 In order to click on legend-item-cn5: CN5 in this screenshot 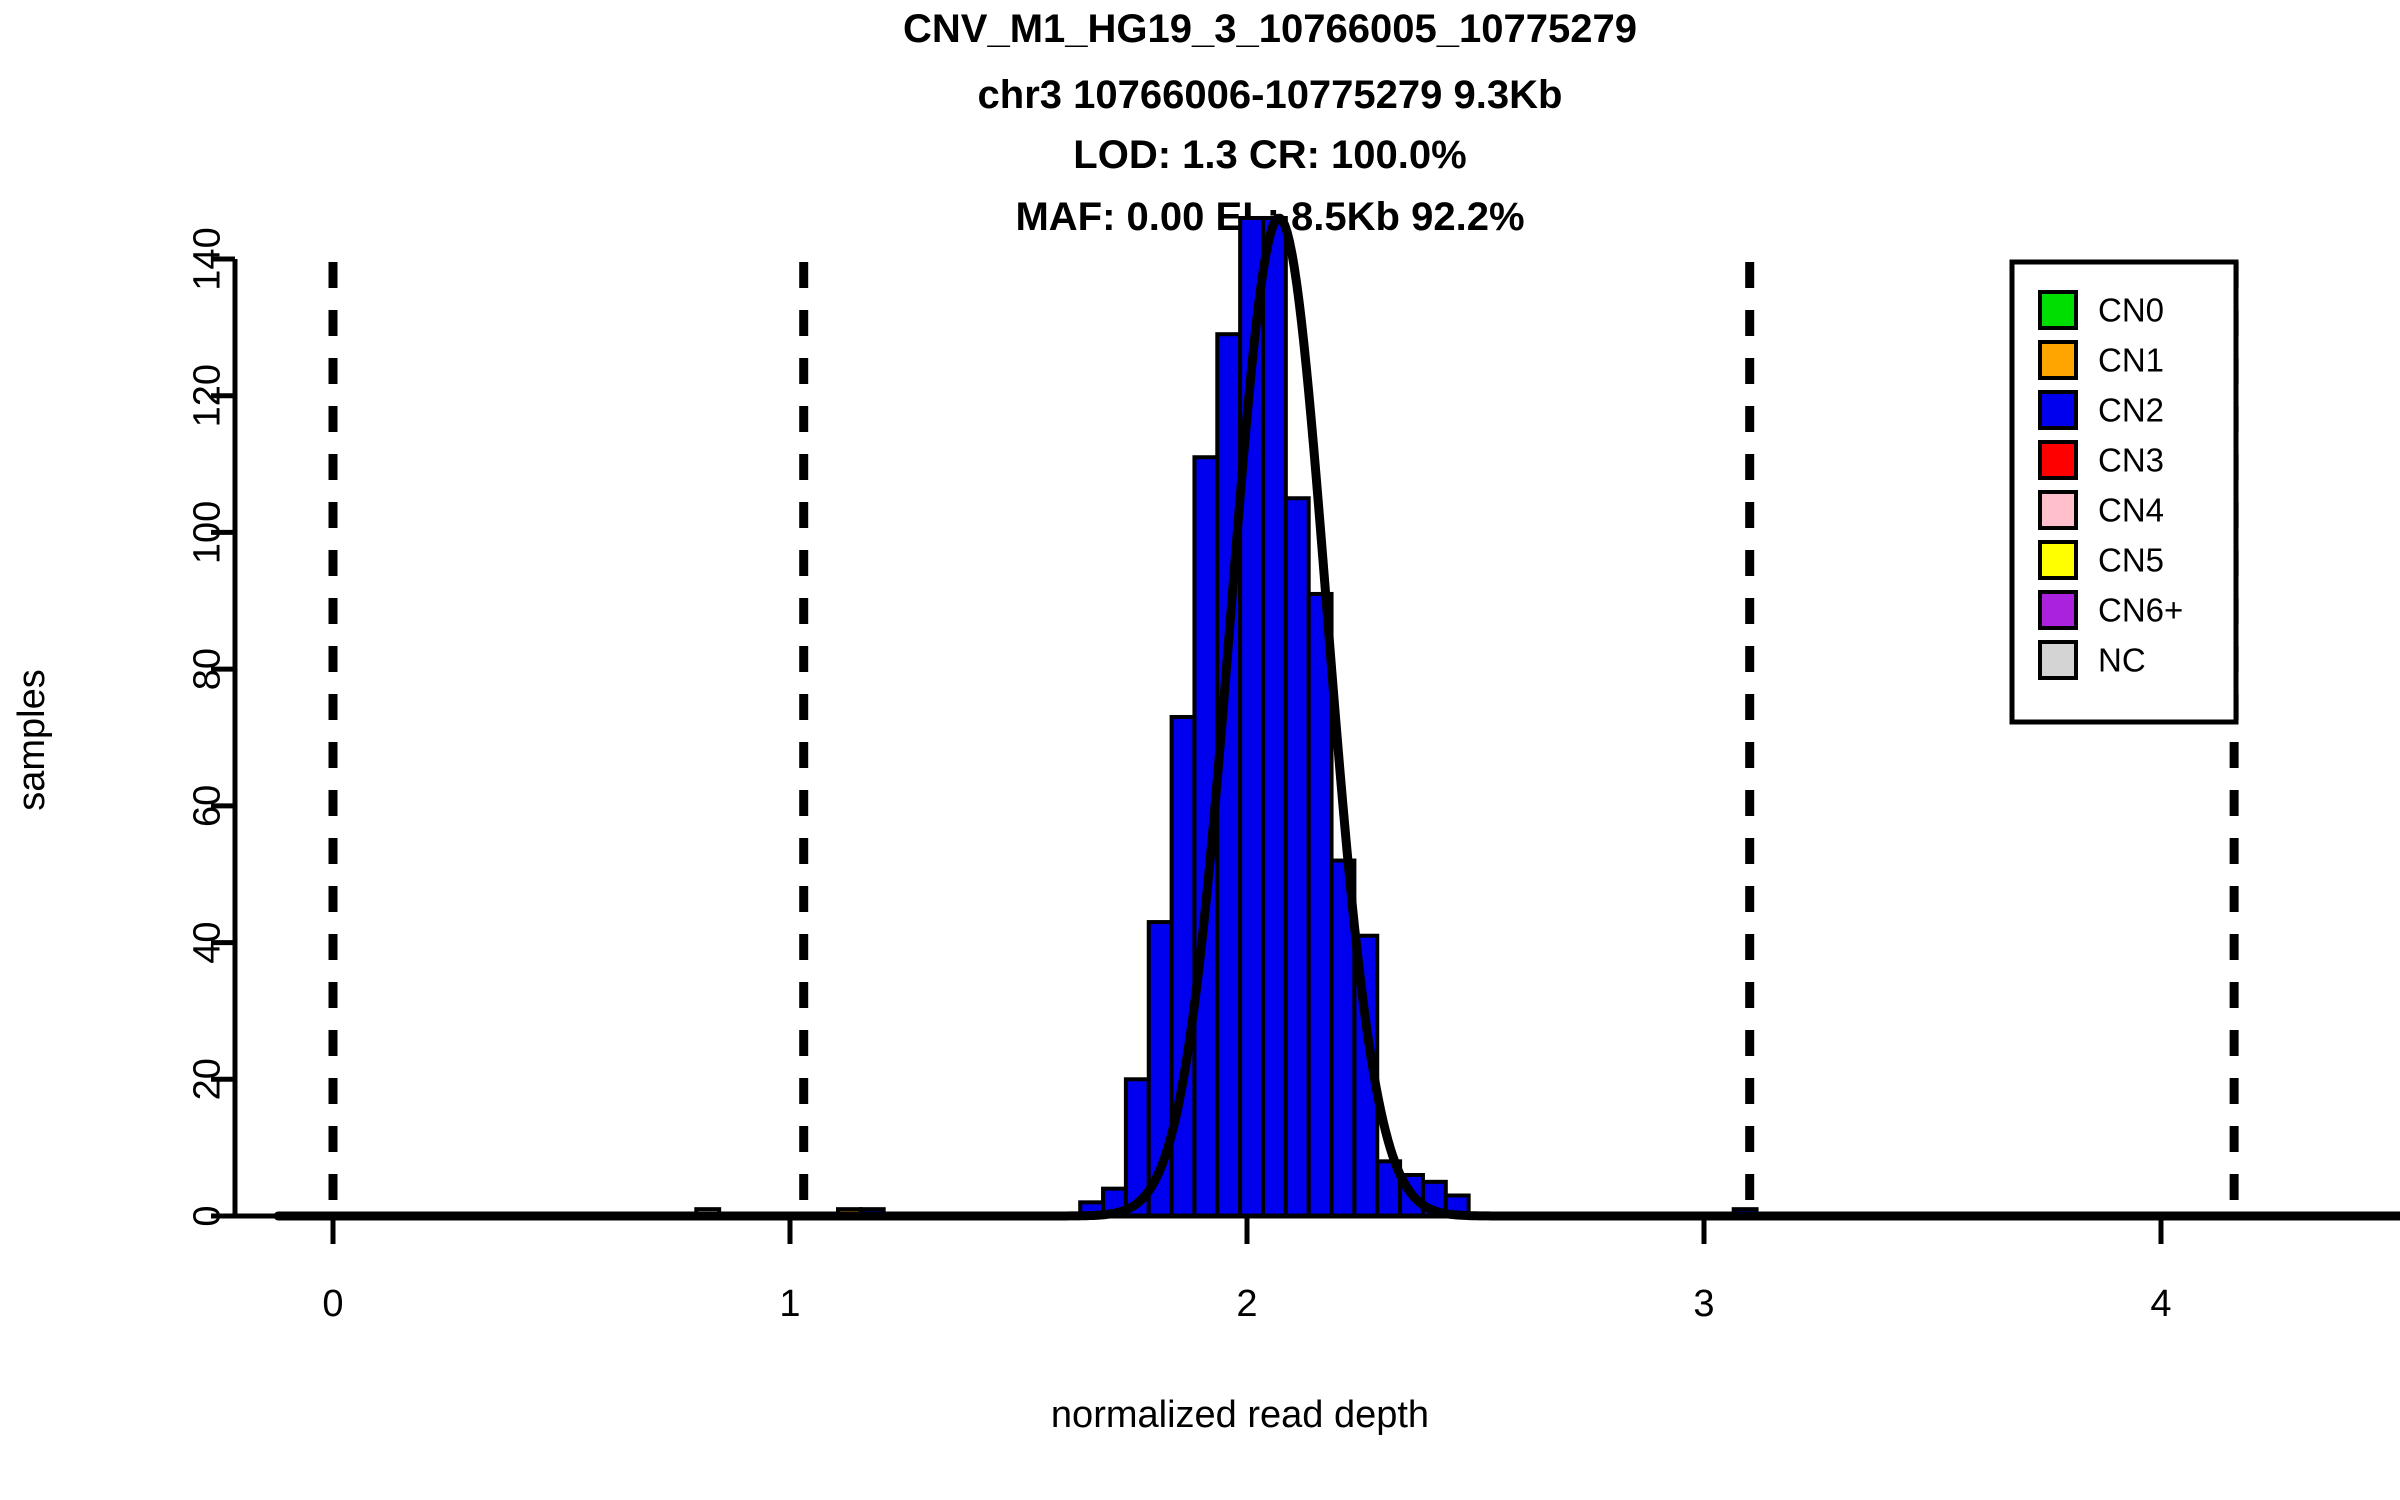, I will do `click(2101, 560)`.